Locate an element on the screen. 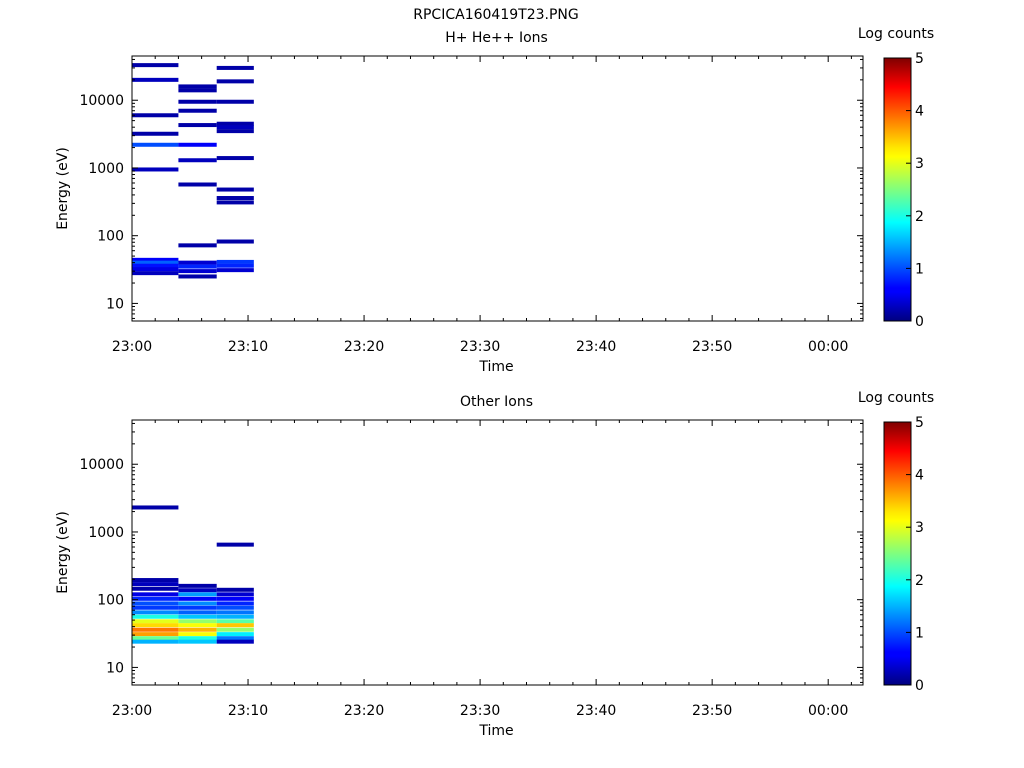 This screenshot has width=1024, height=768. x-tick-label: 23:20 is located at coordinates (364, 347).